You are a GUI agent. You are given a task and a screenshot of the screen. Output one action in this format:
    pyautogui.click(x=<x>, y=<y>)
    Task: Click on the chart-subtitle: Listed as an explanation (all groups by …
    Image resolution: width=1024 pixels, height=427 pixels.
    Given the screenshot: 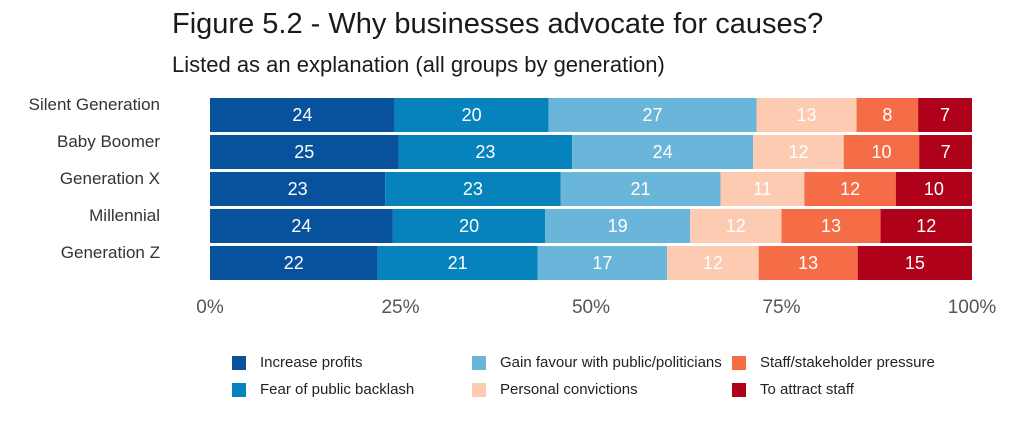 What is the action you would take?
    pyautogui.click(x=418, y=64)
    